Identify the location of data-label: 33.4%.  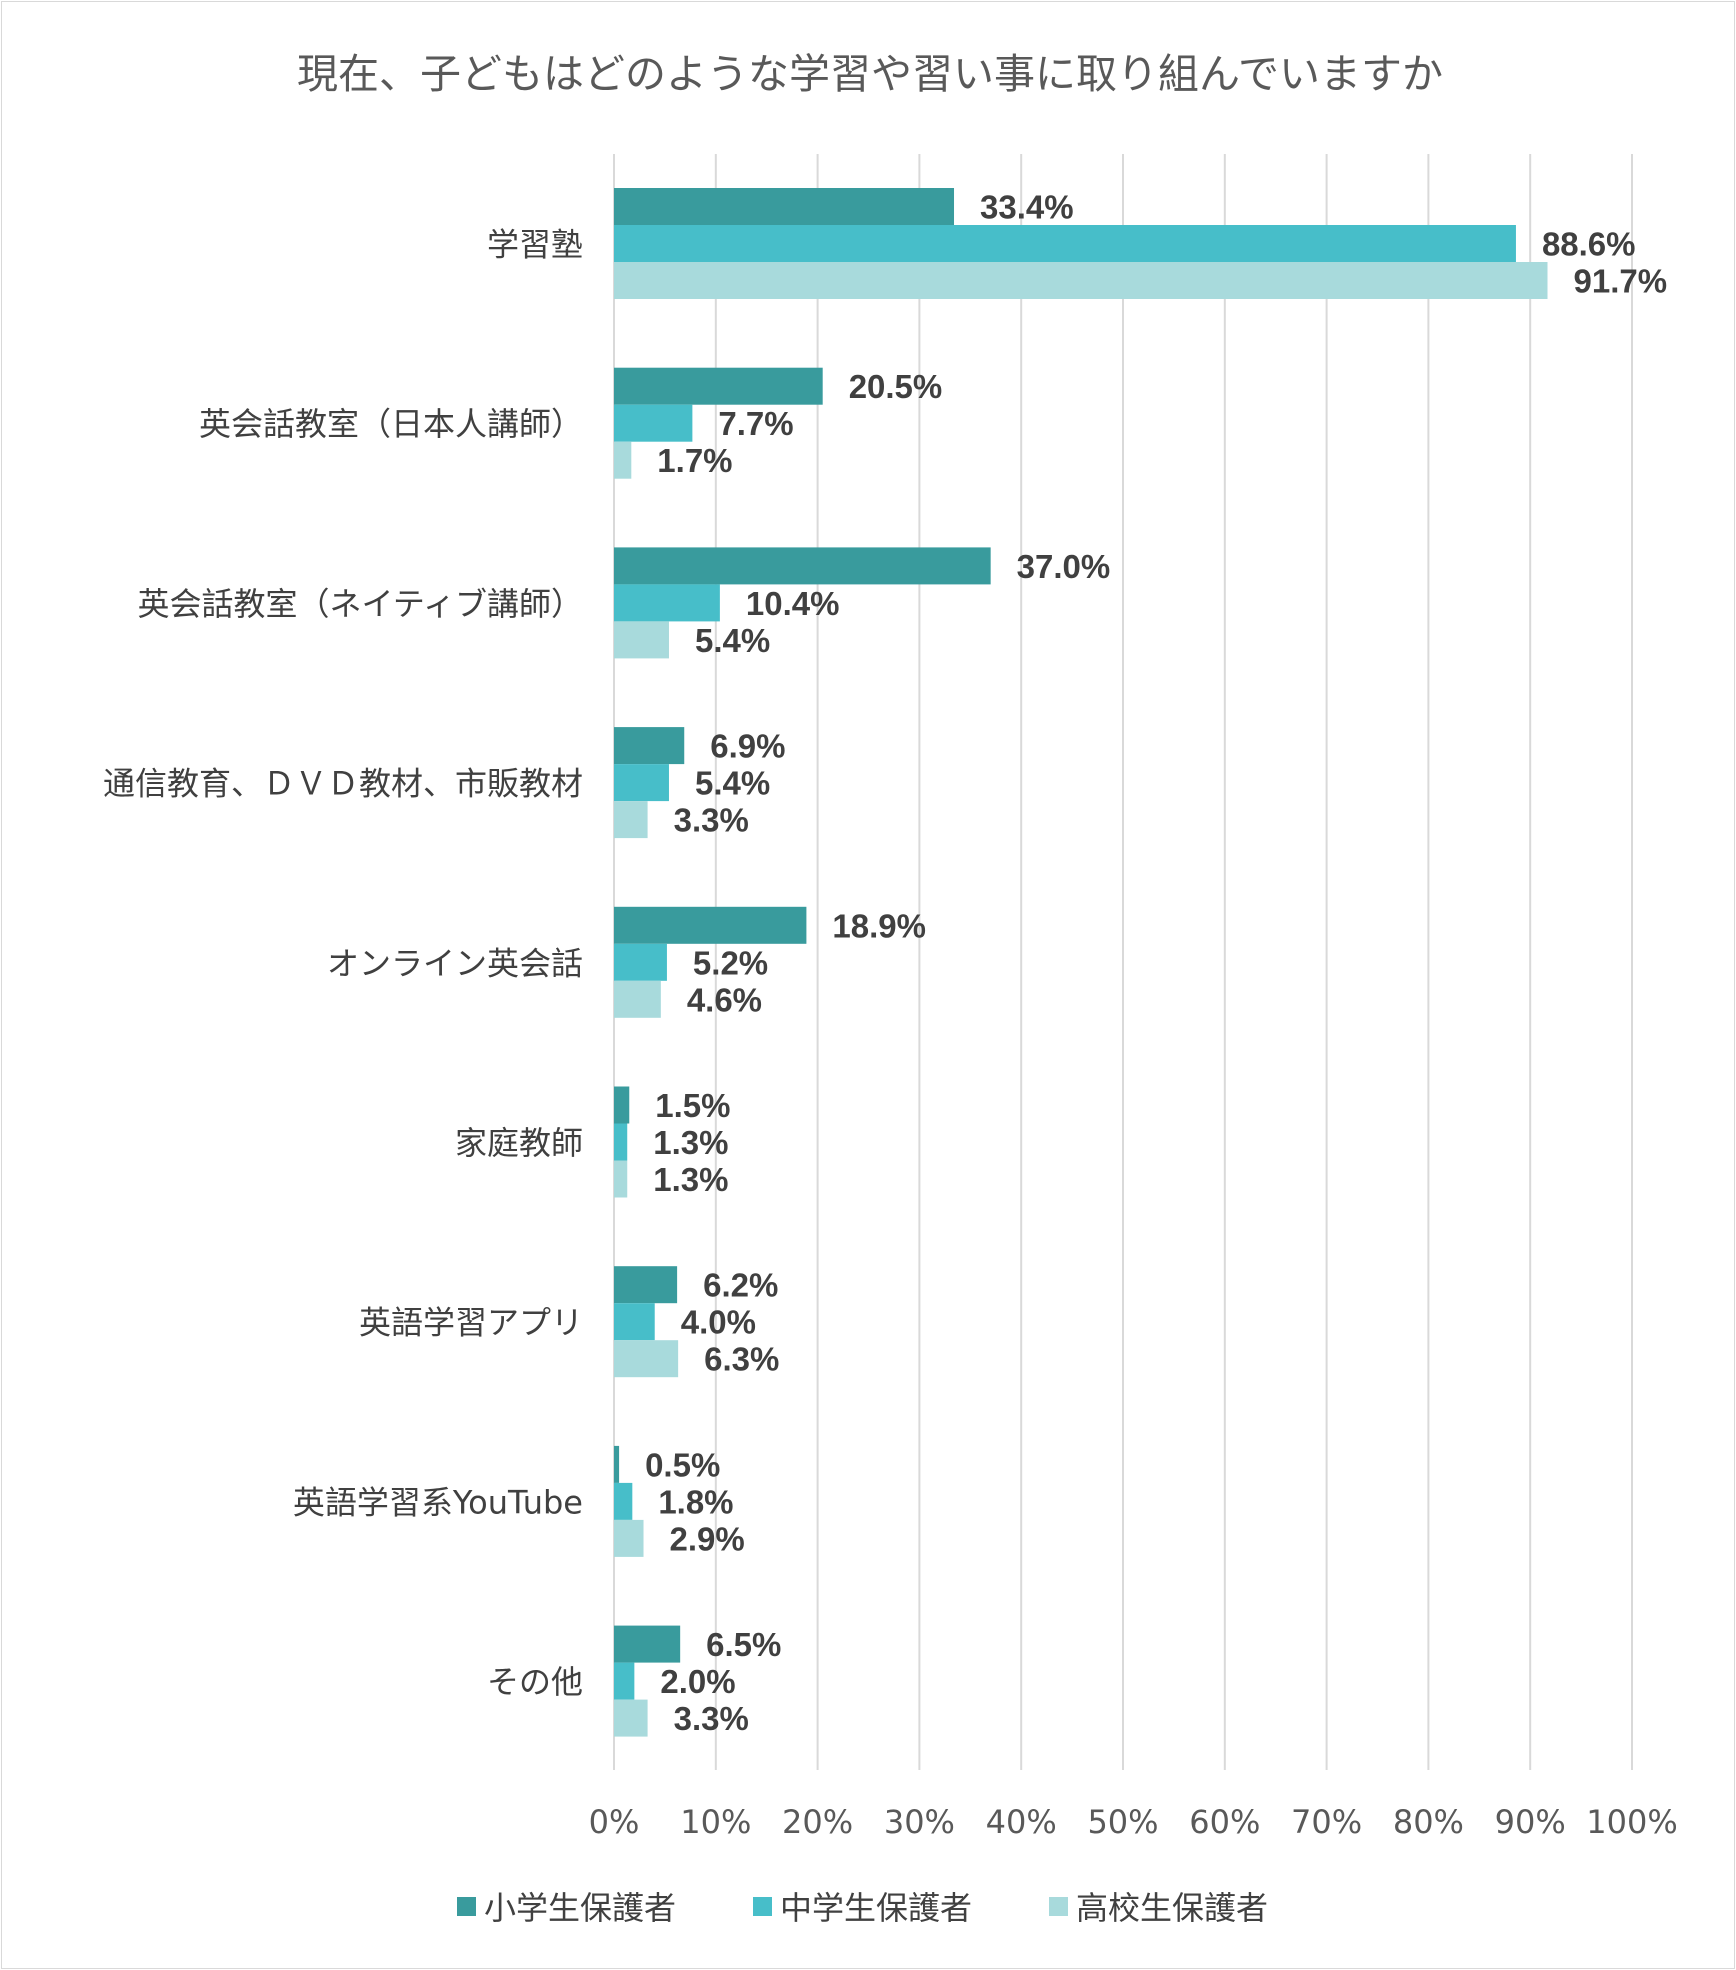
(1027, 207).